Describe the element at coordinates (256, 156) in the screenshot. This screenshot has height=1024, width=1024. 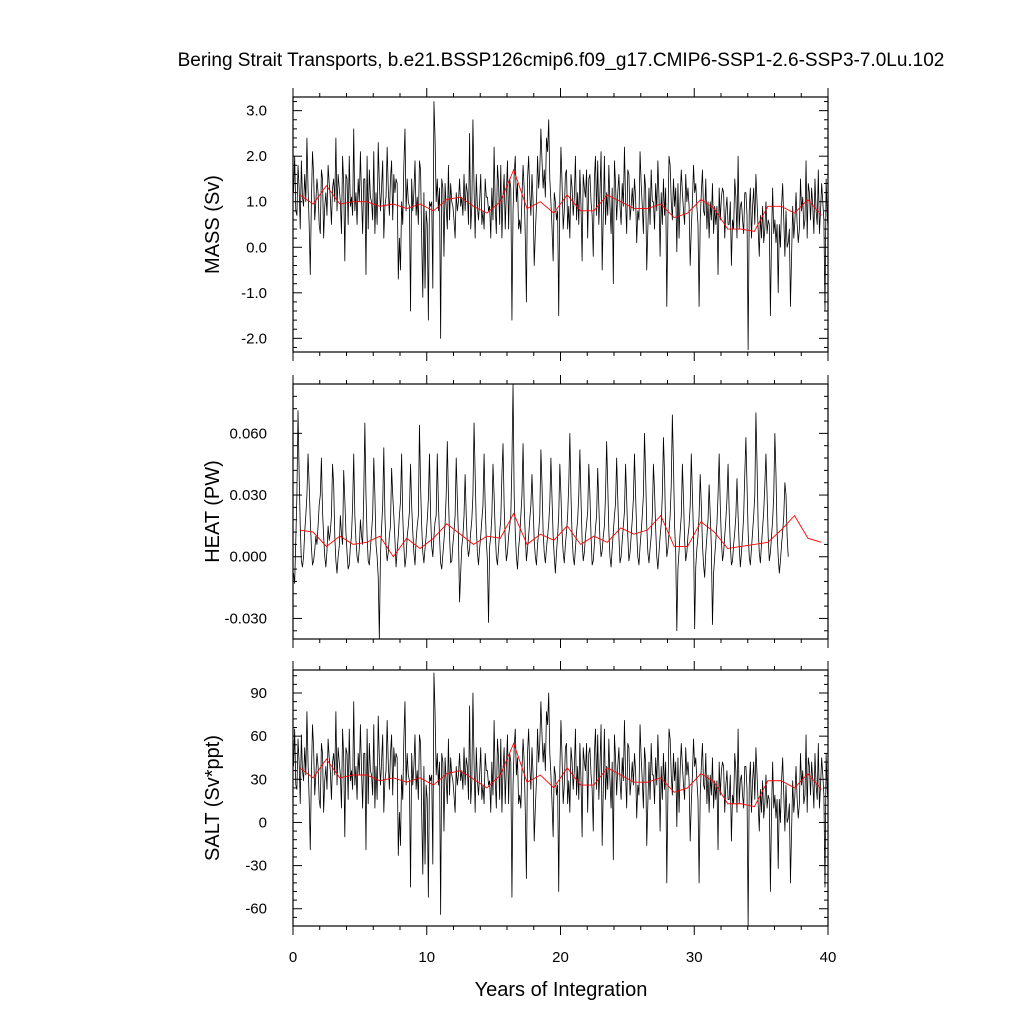
I see `y-tick-label: 2.0` at that location.